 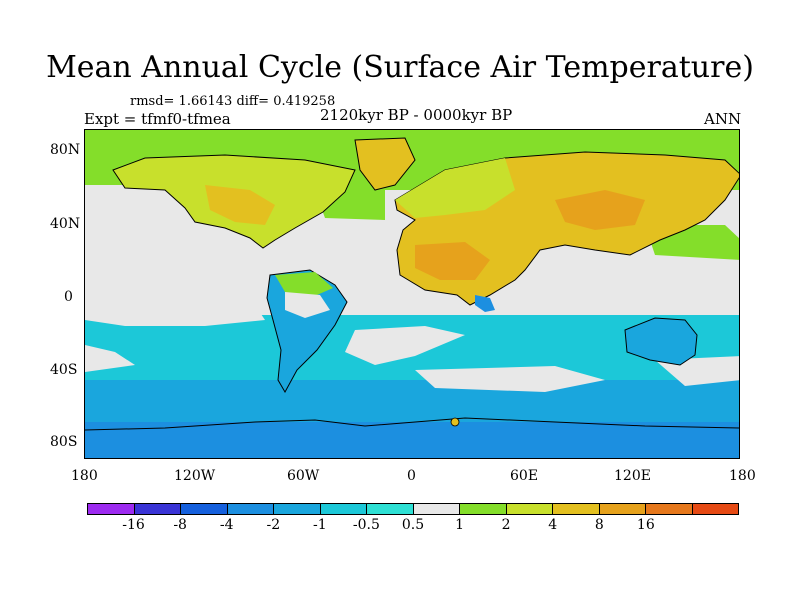 I want to click on colorbar-label: -2, so click(x=273, y=525).